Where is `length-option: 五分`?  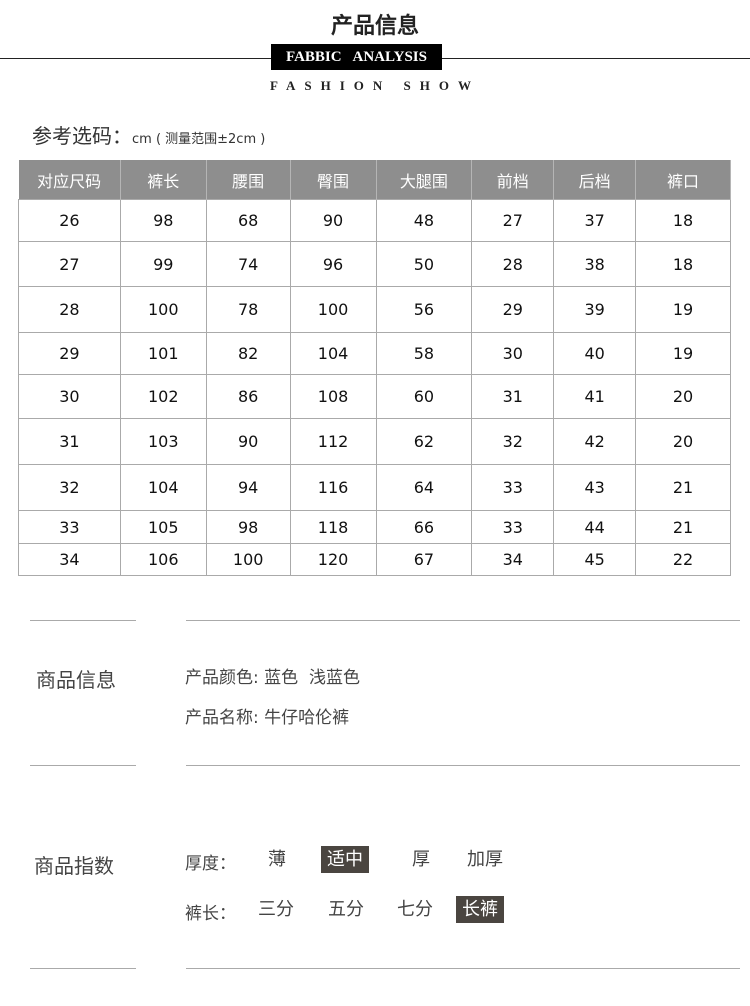
length-option: 五分 is located at coordinates (346, 909).